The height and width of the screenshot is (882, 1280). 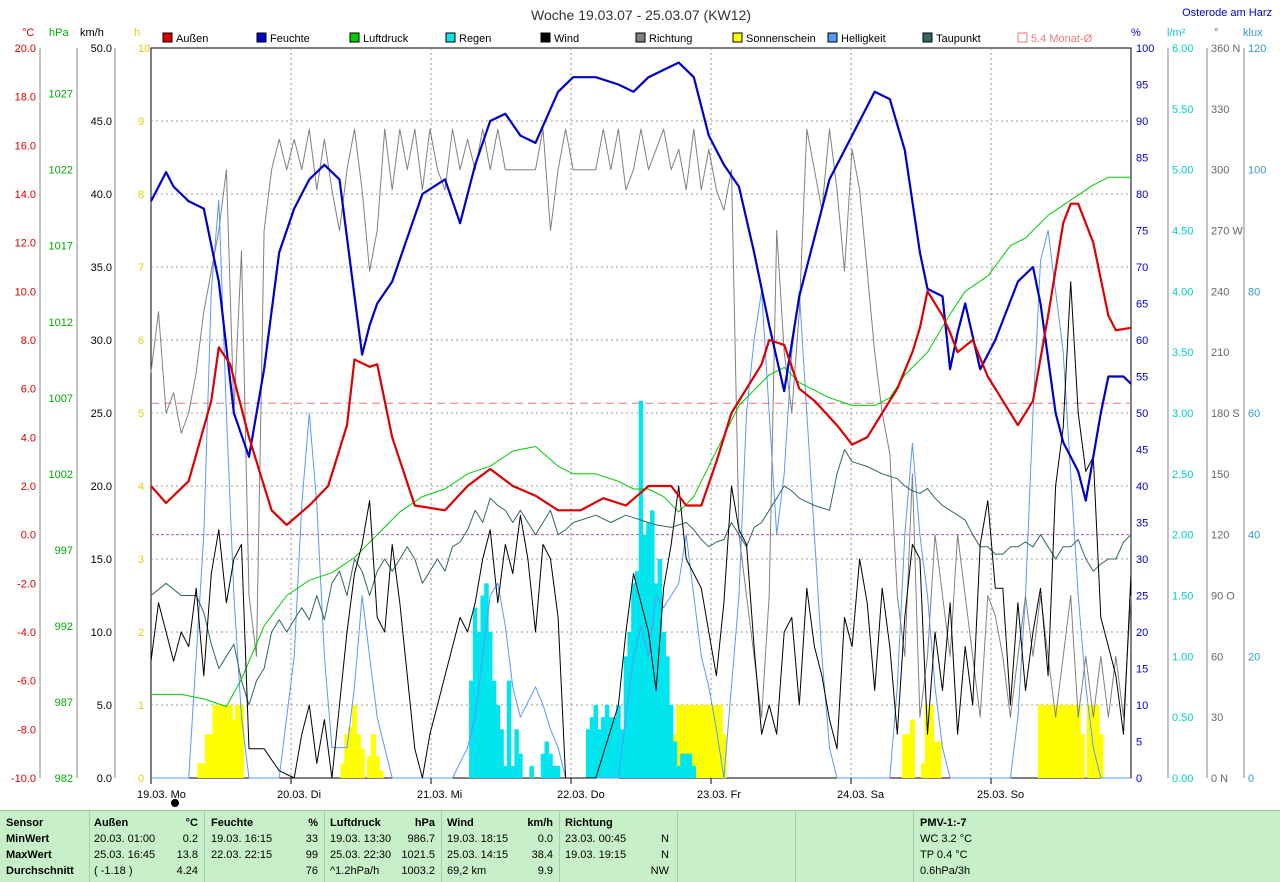 What do you see at coordinates (64, 627) in the screenshot?
I see `pressure-axis-tick: 992` at bounding box center [64, 627].